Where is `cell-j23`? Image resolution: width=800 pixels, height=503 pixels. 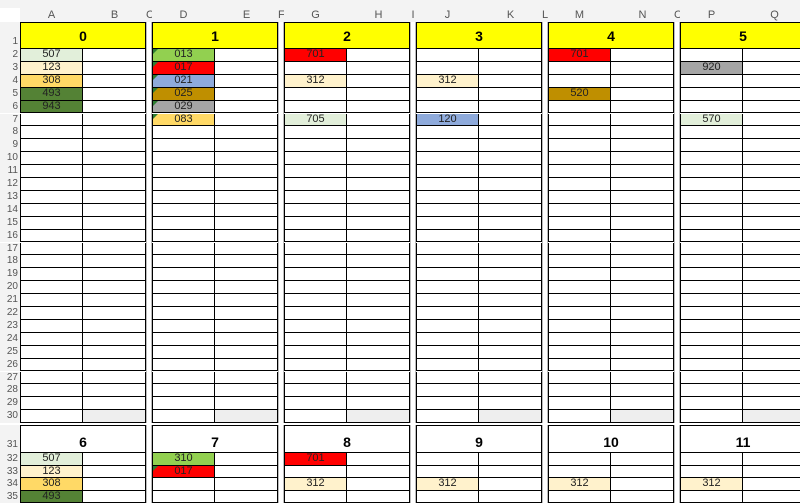
cell-j23 is located at coordinates (447, 326).